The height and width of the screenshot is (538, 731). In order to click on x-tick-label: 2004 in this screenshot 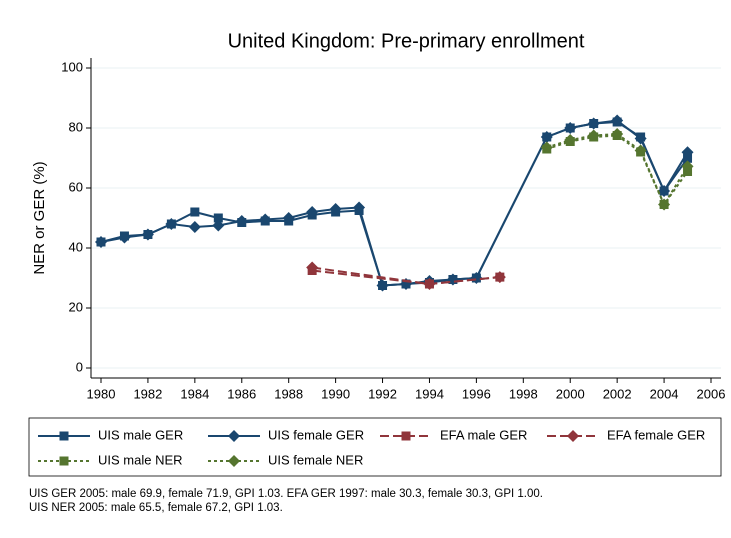, I will do `click(664, 393)`.